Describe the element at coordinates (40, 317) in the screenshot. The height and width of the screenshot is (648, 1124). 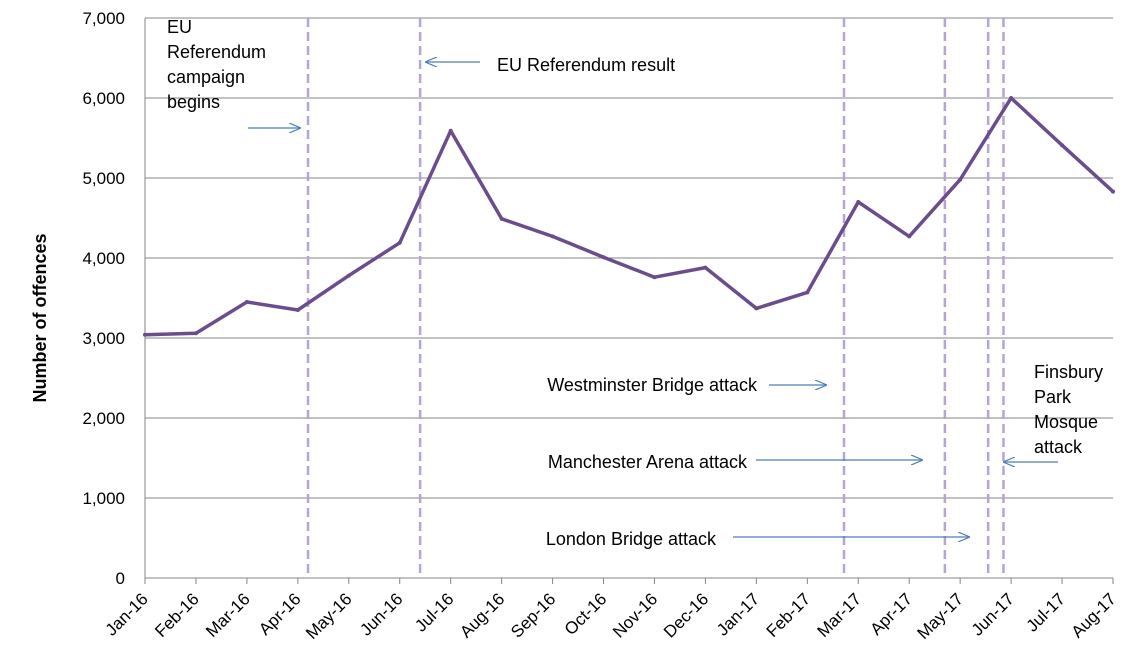
I see `y-axis-label: Number of offences` at that location.